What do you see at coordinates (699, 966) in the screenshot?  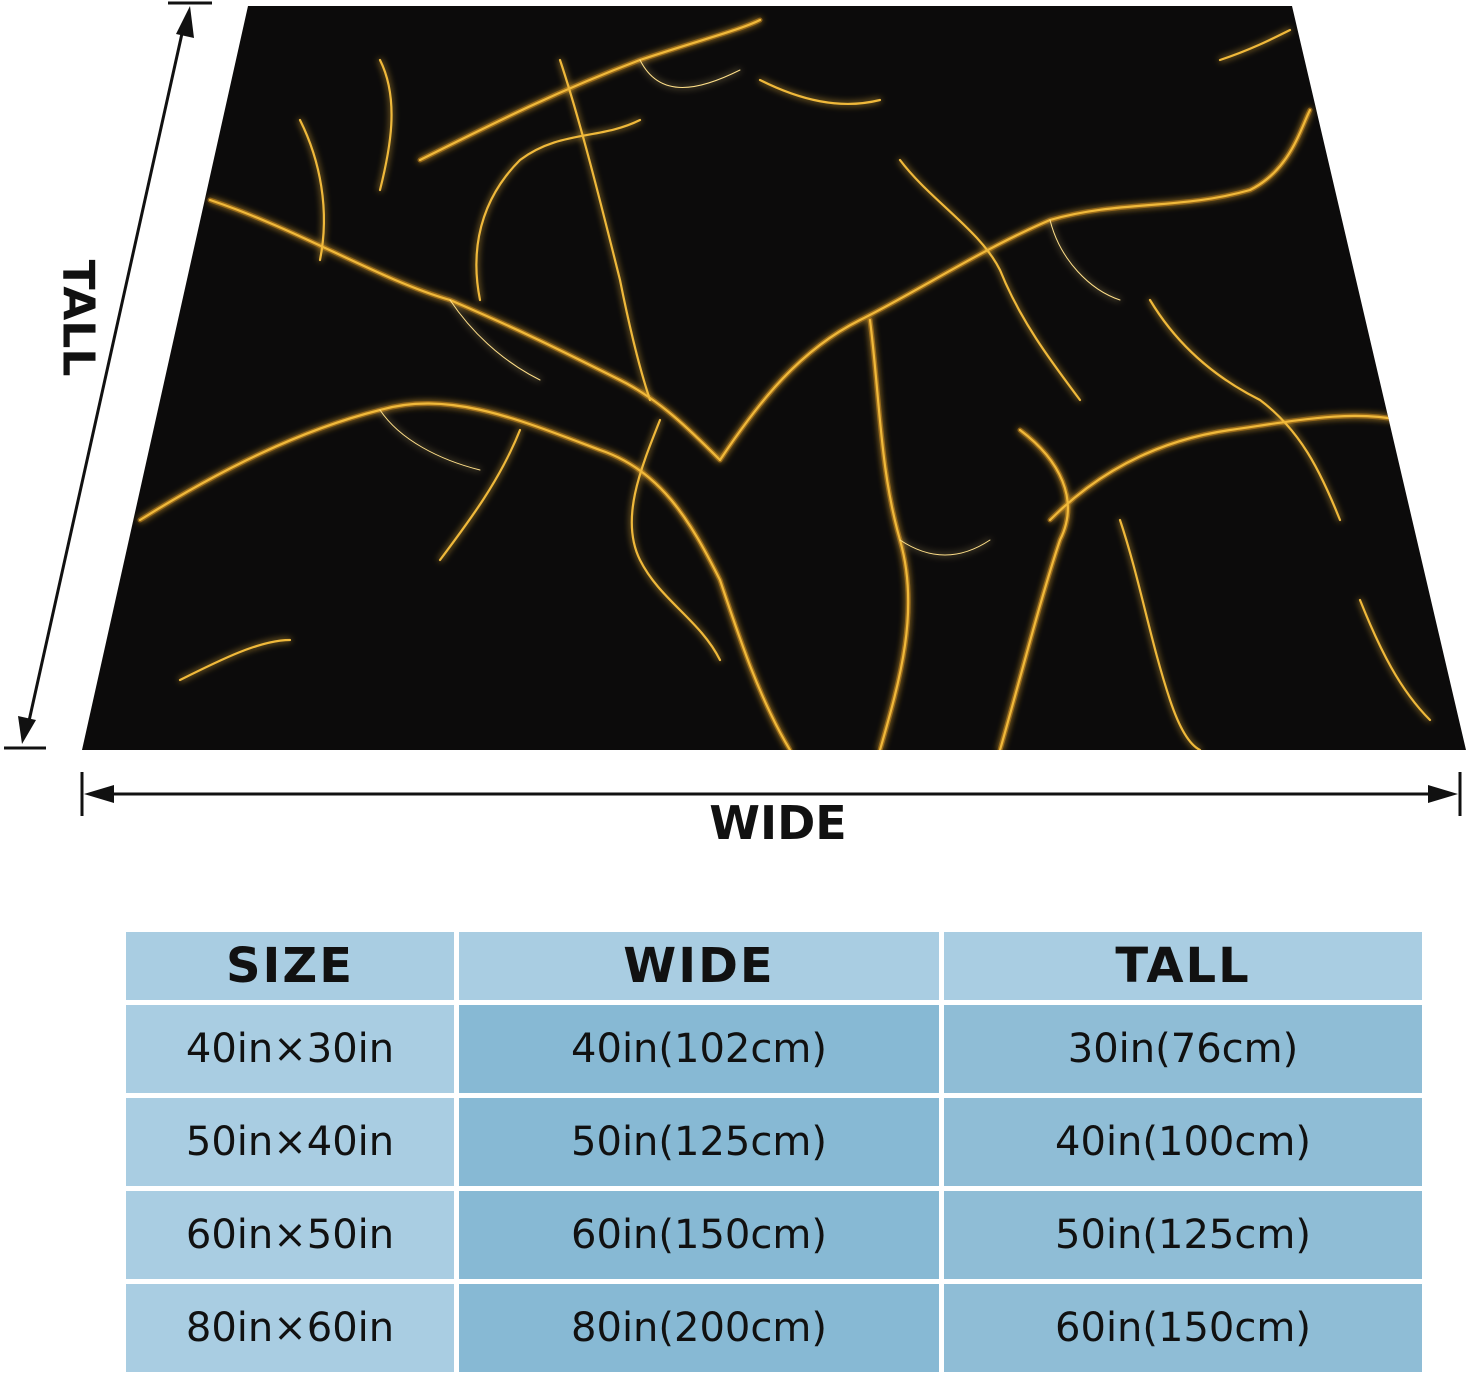 I see `header-wide: WIDE` at bounding box center [699, 966].